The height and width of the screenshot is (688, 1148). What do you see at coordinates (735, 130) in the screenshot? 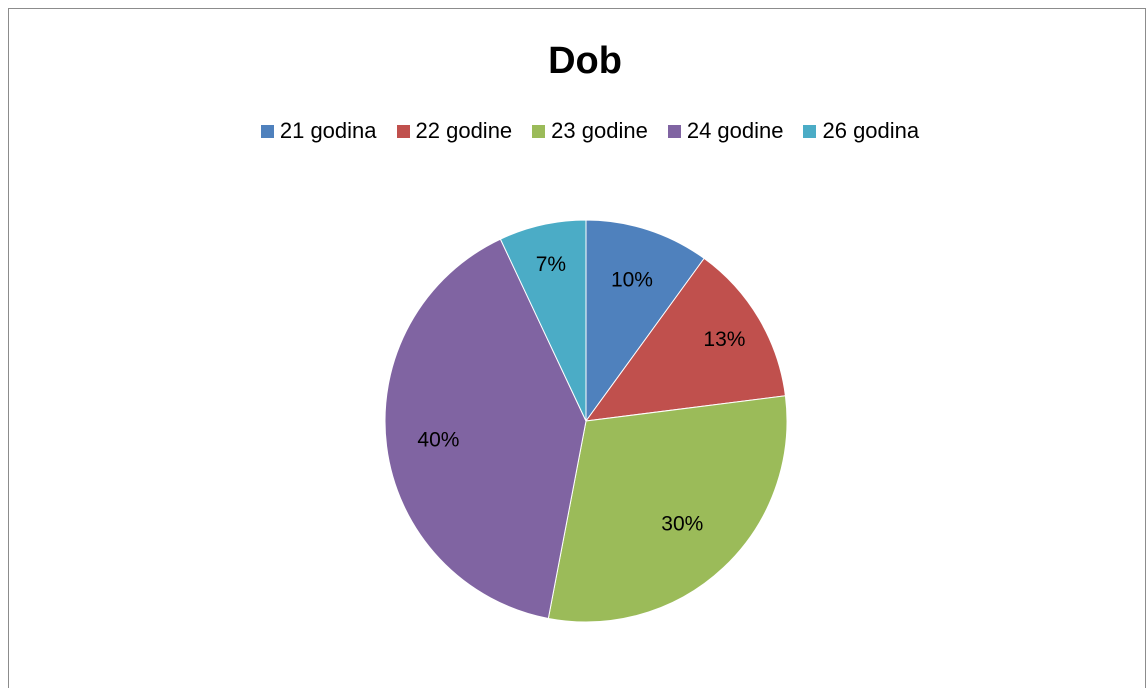
I see `legend-label-3: 24 godine` at bounding box center [735, 130].